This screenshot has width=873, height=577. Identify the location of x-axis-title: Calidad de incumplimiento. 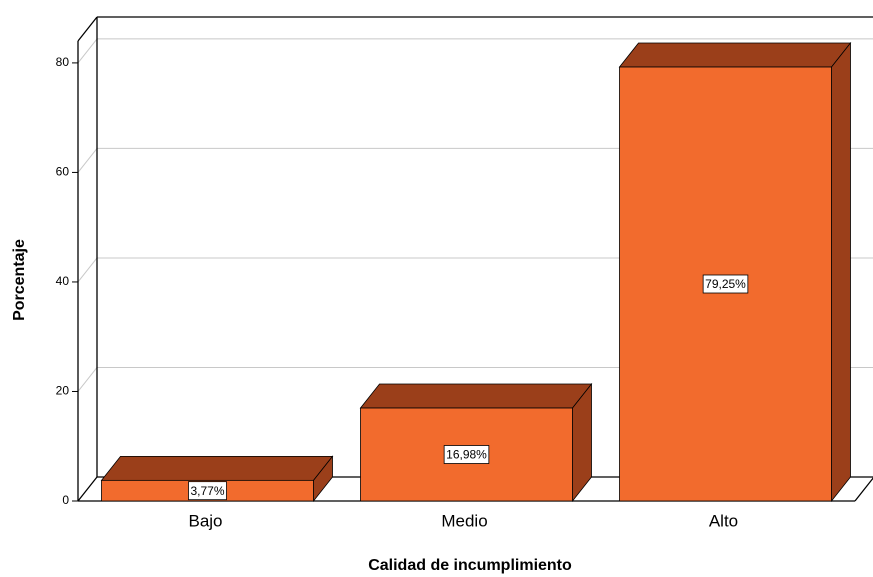
(470, 565).